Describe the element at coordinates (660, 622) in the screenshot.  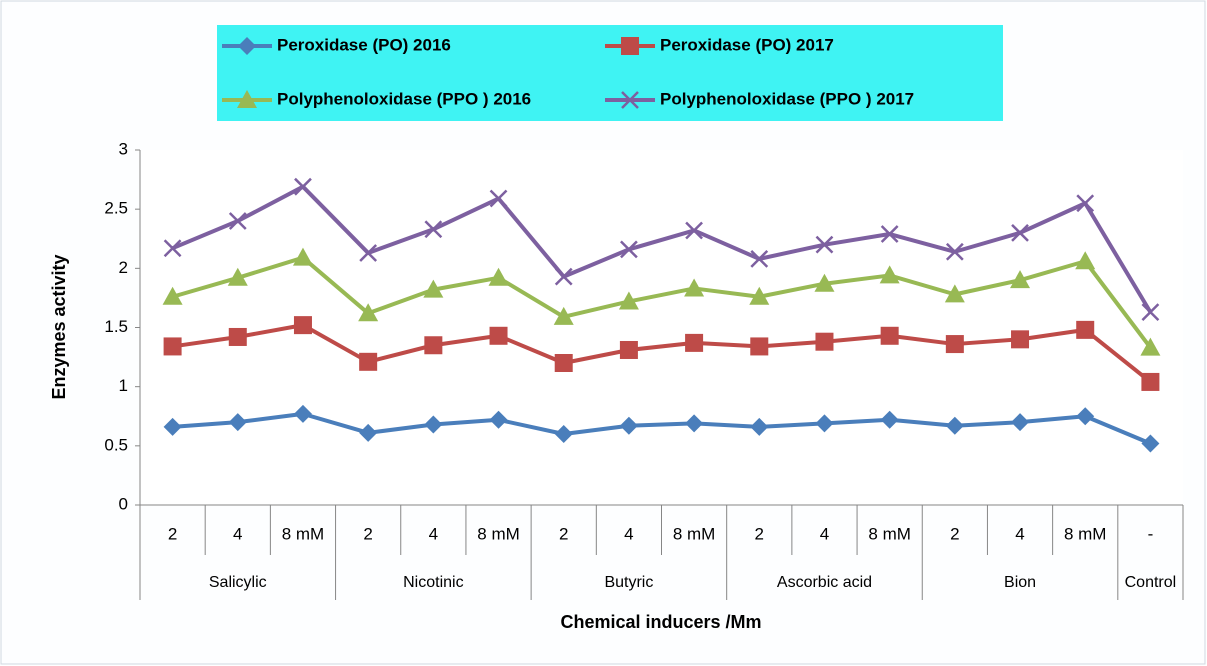
I see `x-axis-title: Chemical inducers /Mm` at that location.